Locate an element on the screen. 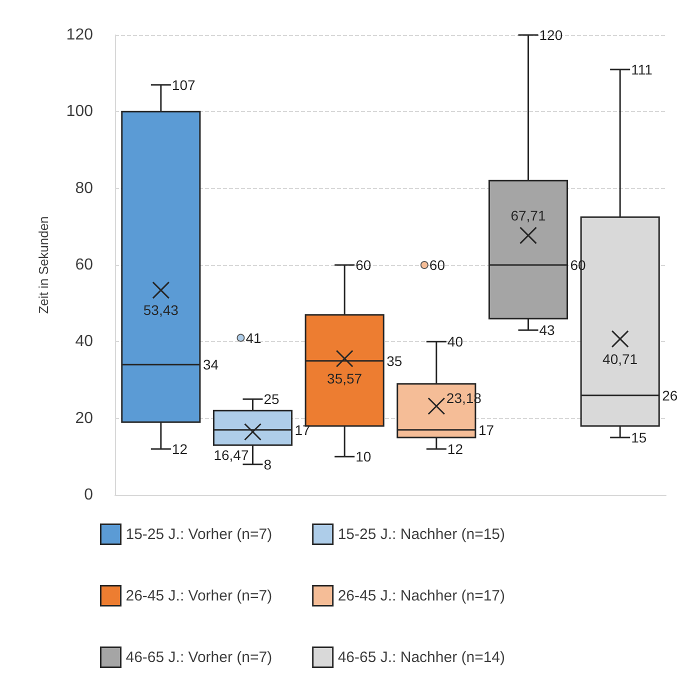 The height and width of the screenshot is (693, 681). y-tick-label: 20 is located at coordinates (84, 418).